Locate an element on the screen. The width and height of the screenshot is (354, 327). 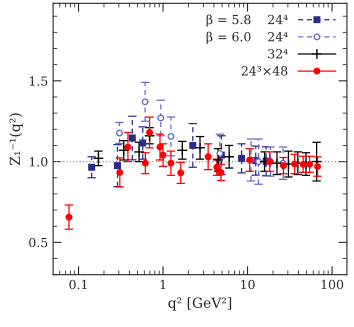
x-tick-label: 0.1 is located at coordinates (78, 285).